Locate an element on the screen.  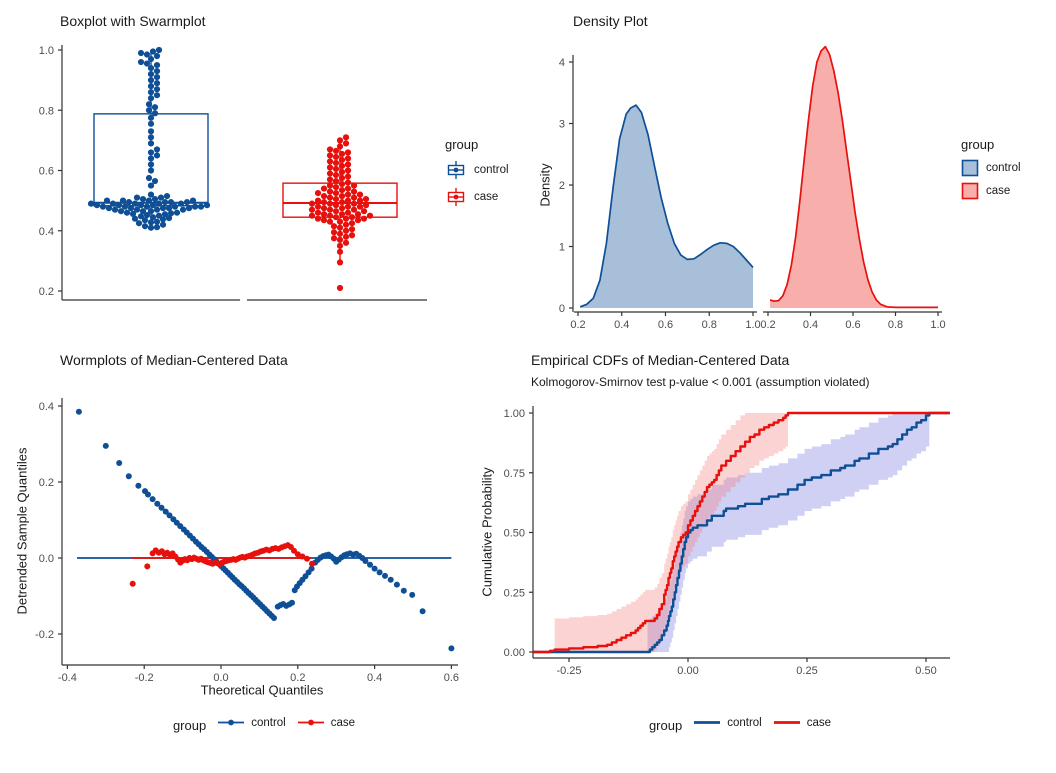
svg-text: 3 is located at coordinates (562, 125).